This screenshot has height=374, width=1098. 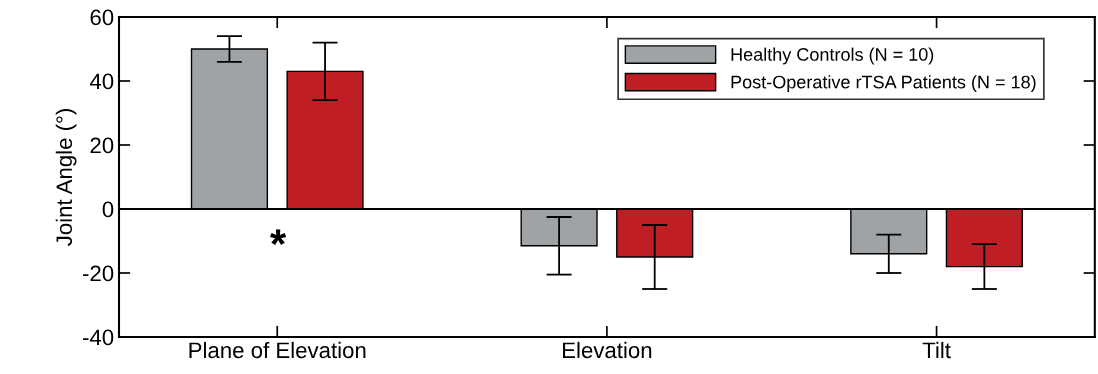 What do you see at coordinates (607, 350) in the screenshot?
I see `x-tick-label: Elevation` at bounding box center [607, 350].